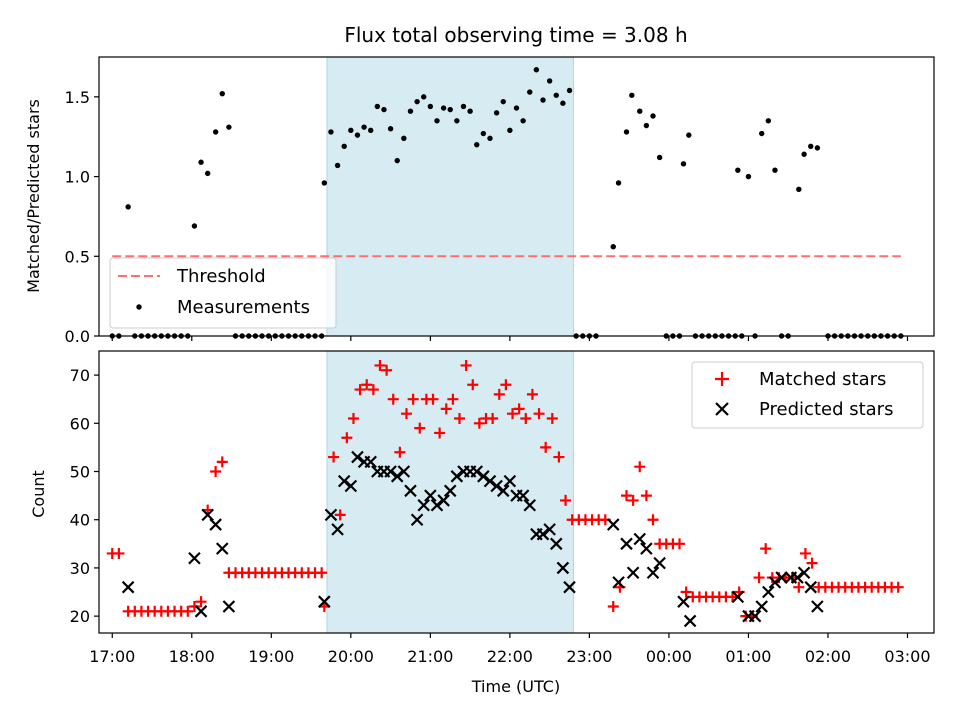 The width and height of the screenshot is (960, 720). Describe the element at coordinates (80, 520) in the screenshot. I see `y-tick-label: 40` at that location.